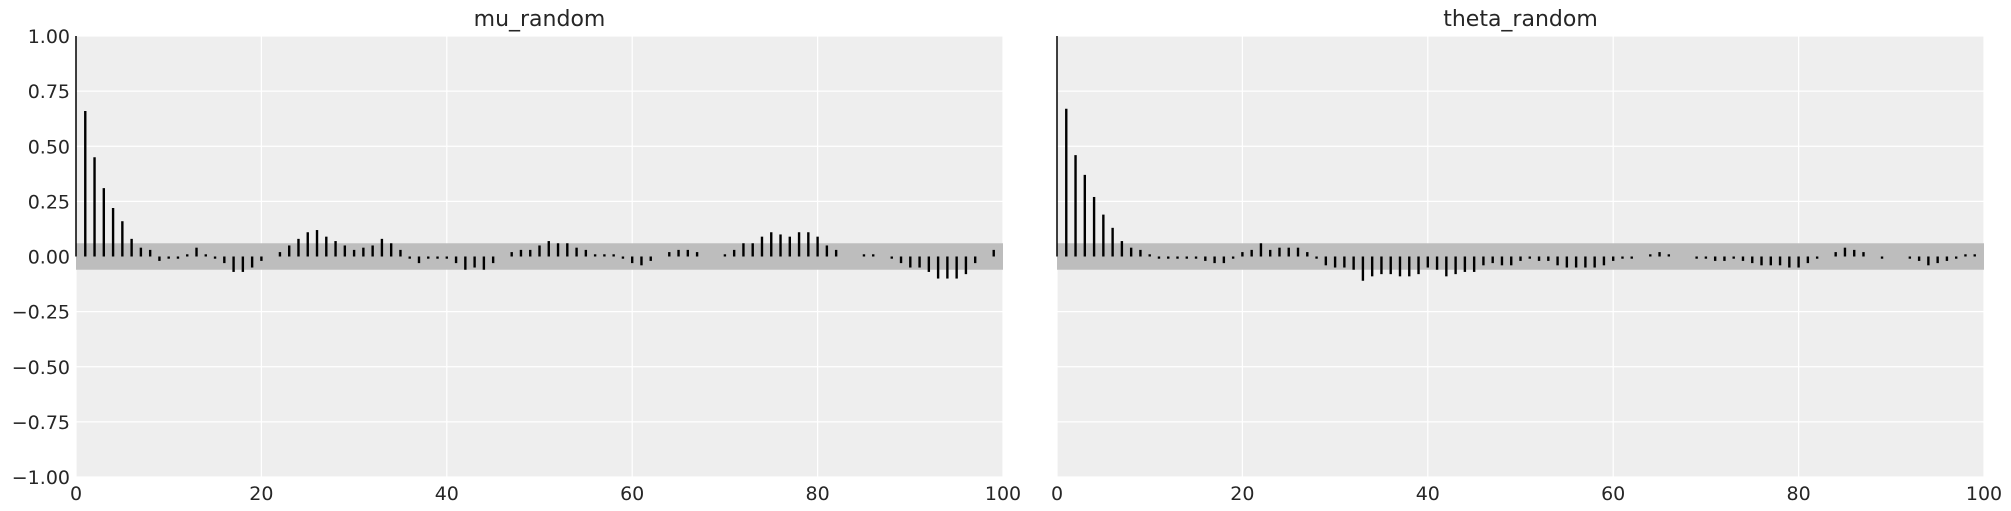 The width and height of the screenshot is (2011, 511). What do you see at coordinates (49, 147) in the screenshot?
I see `y-tick-label: 0.50` at bounding box center [49, 147].